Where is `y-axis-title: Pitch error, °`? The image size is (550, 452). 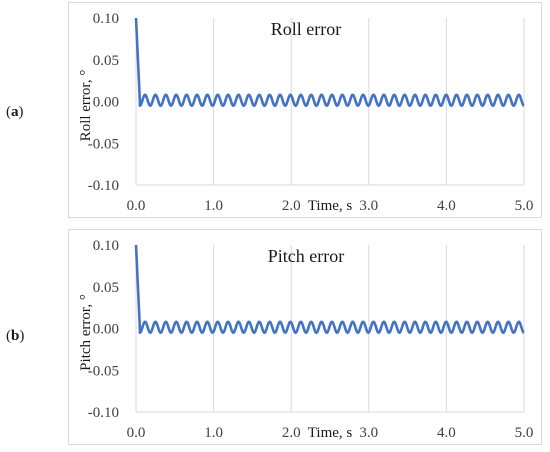 y-axis-title: Pitch error, ° is located at coordinates (86, 332).